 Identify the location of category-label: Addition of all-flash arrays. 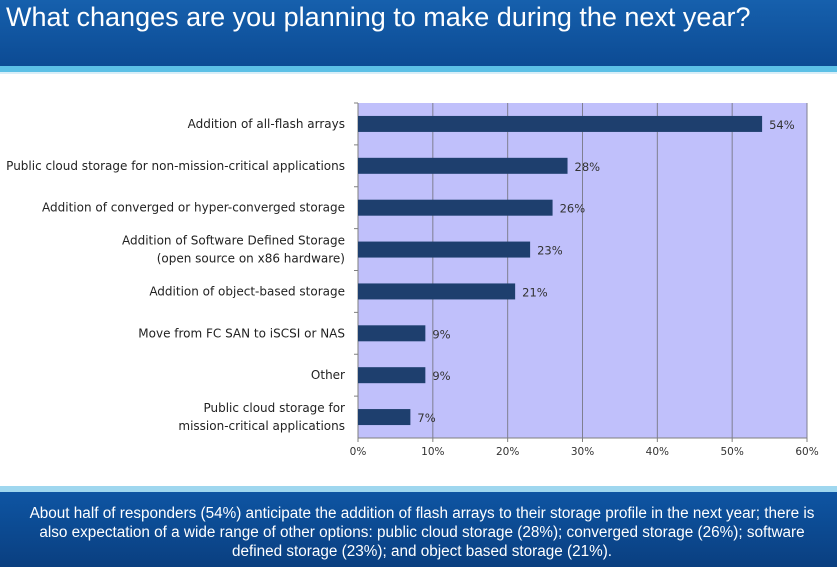
(266, 124).